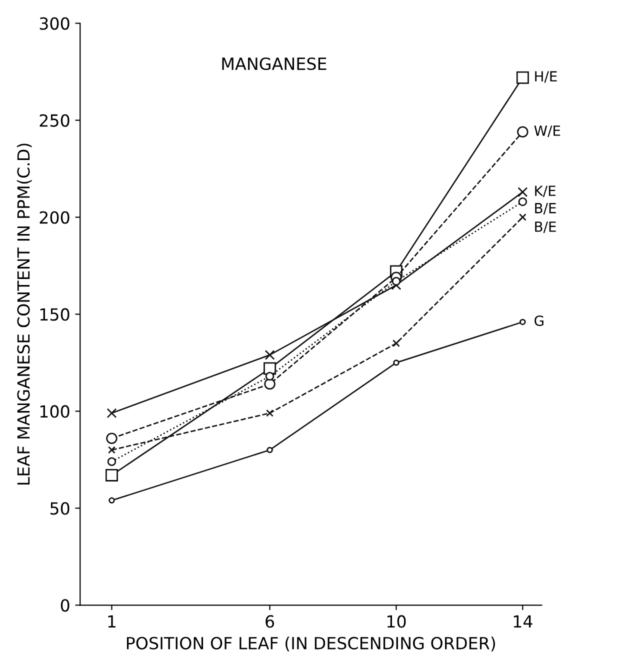  What do you see at coordinates (396, 621) in the screenshot?
I see `x-tick-label: 10` at bounding box center [396, 621].